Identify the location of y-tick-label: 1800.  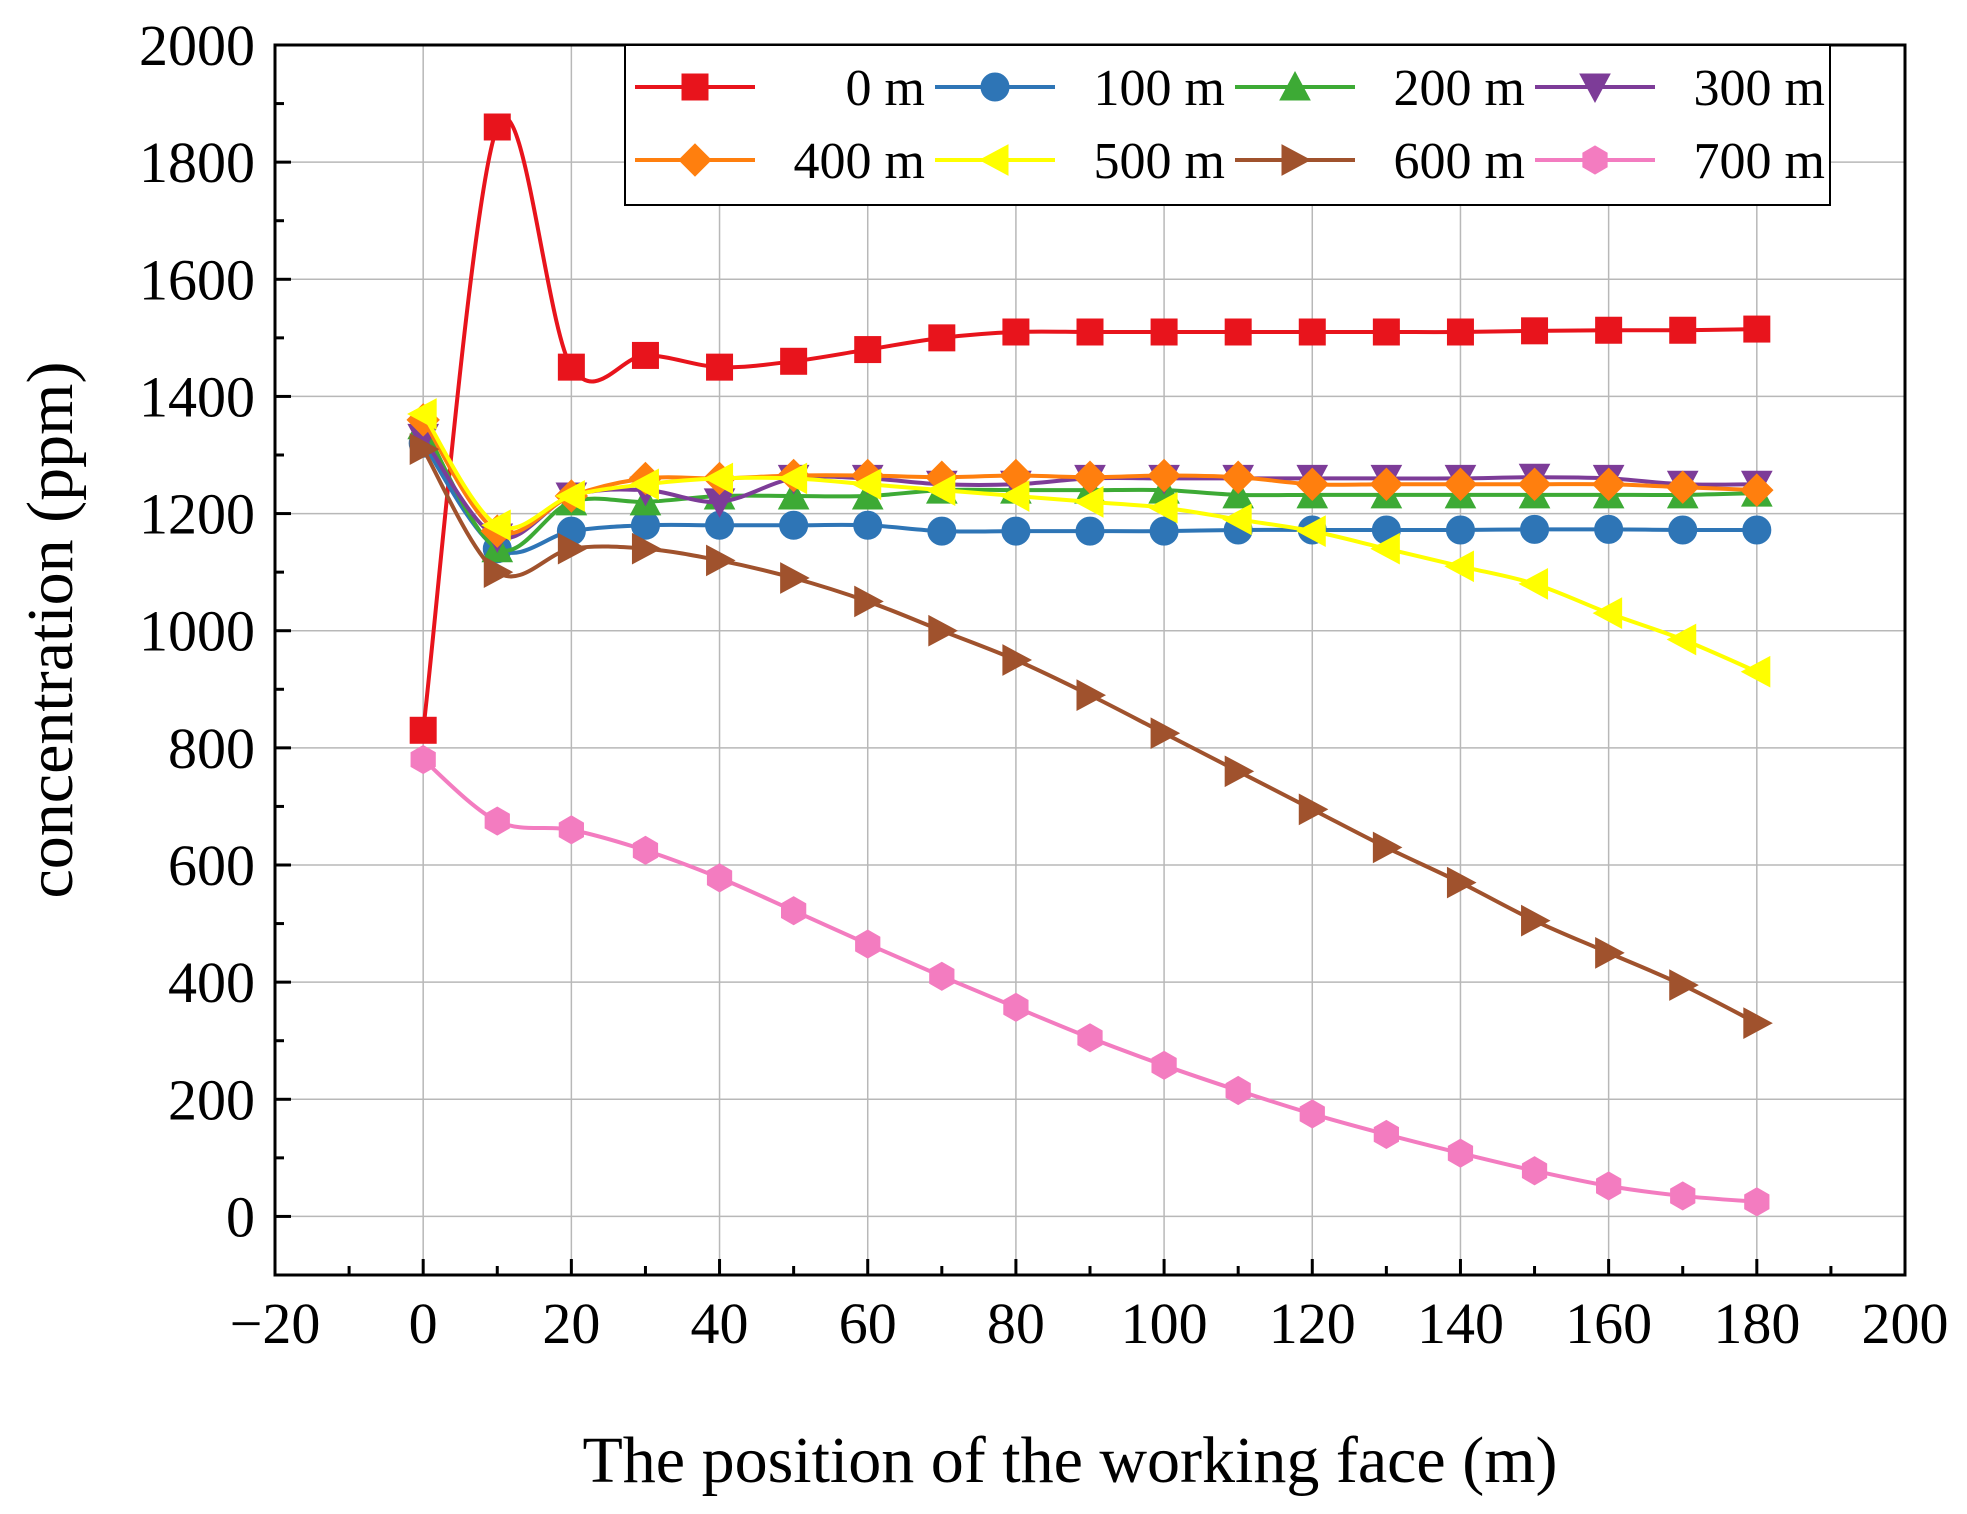
(197, 162).